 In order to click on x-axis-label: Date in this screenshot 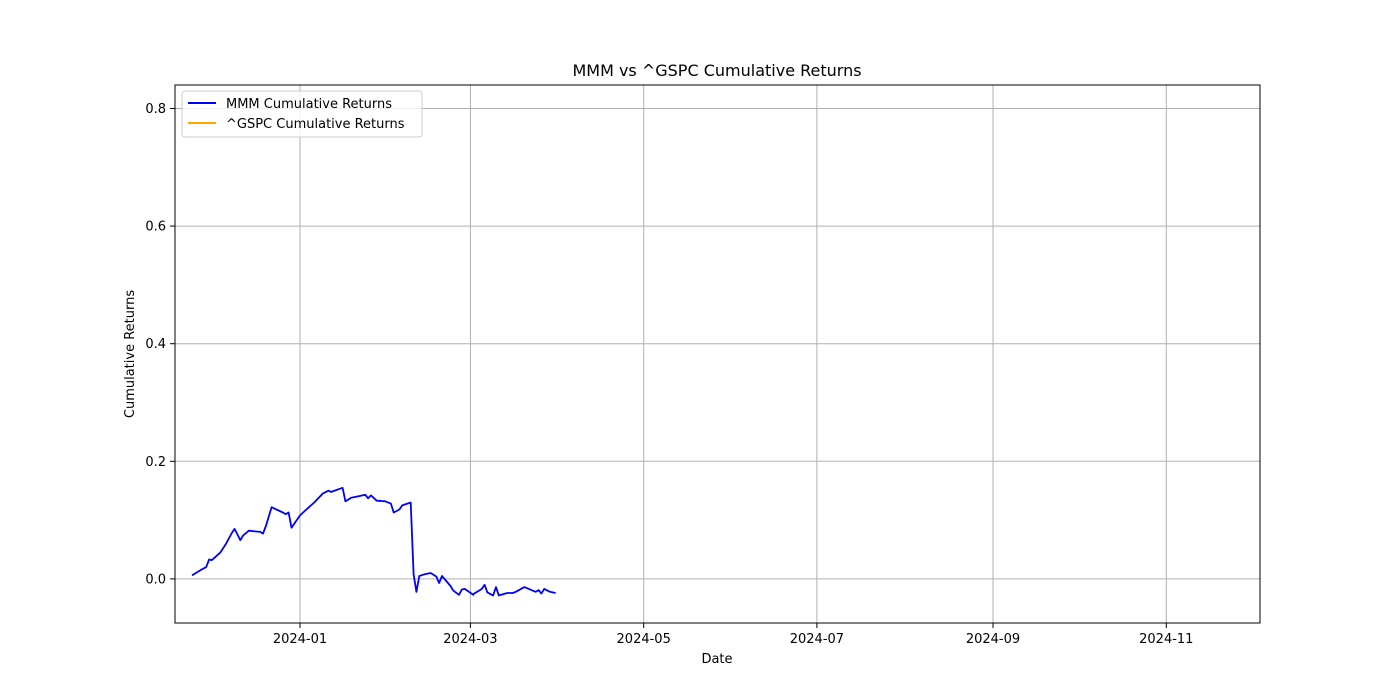, I will do `click(716, 659)`.